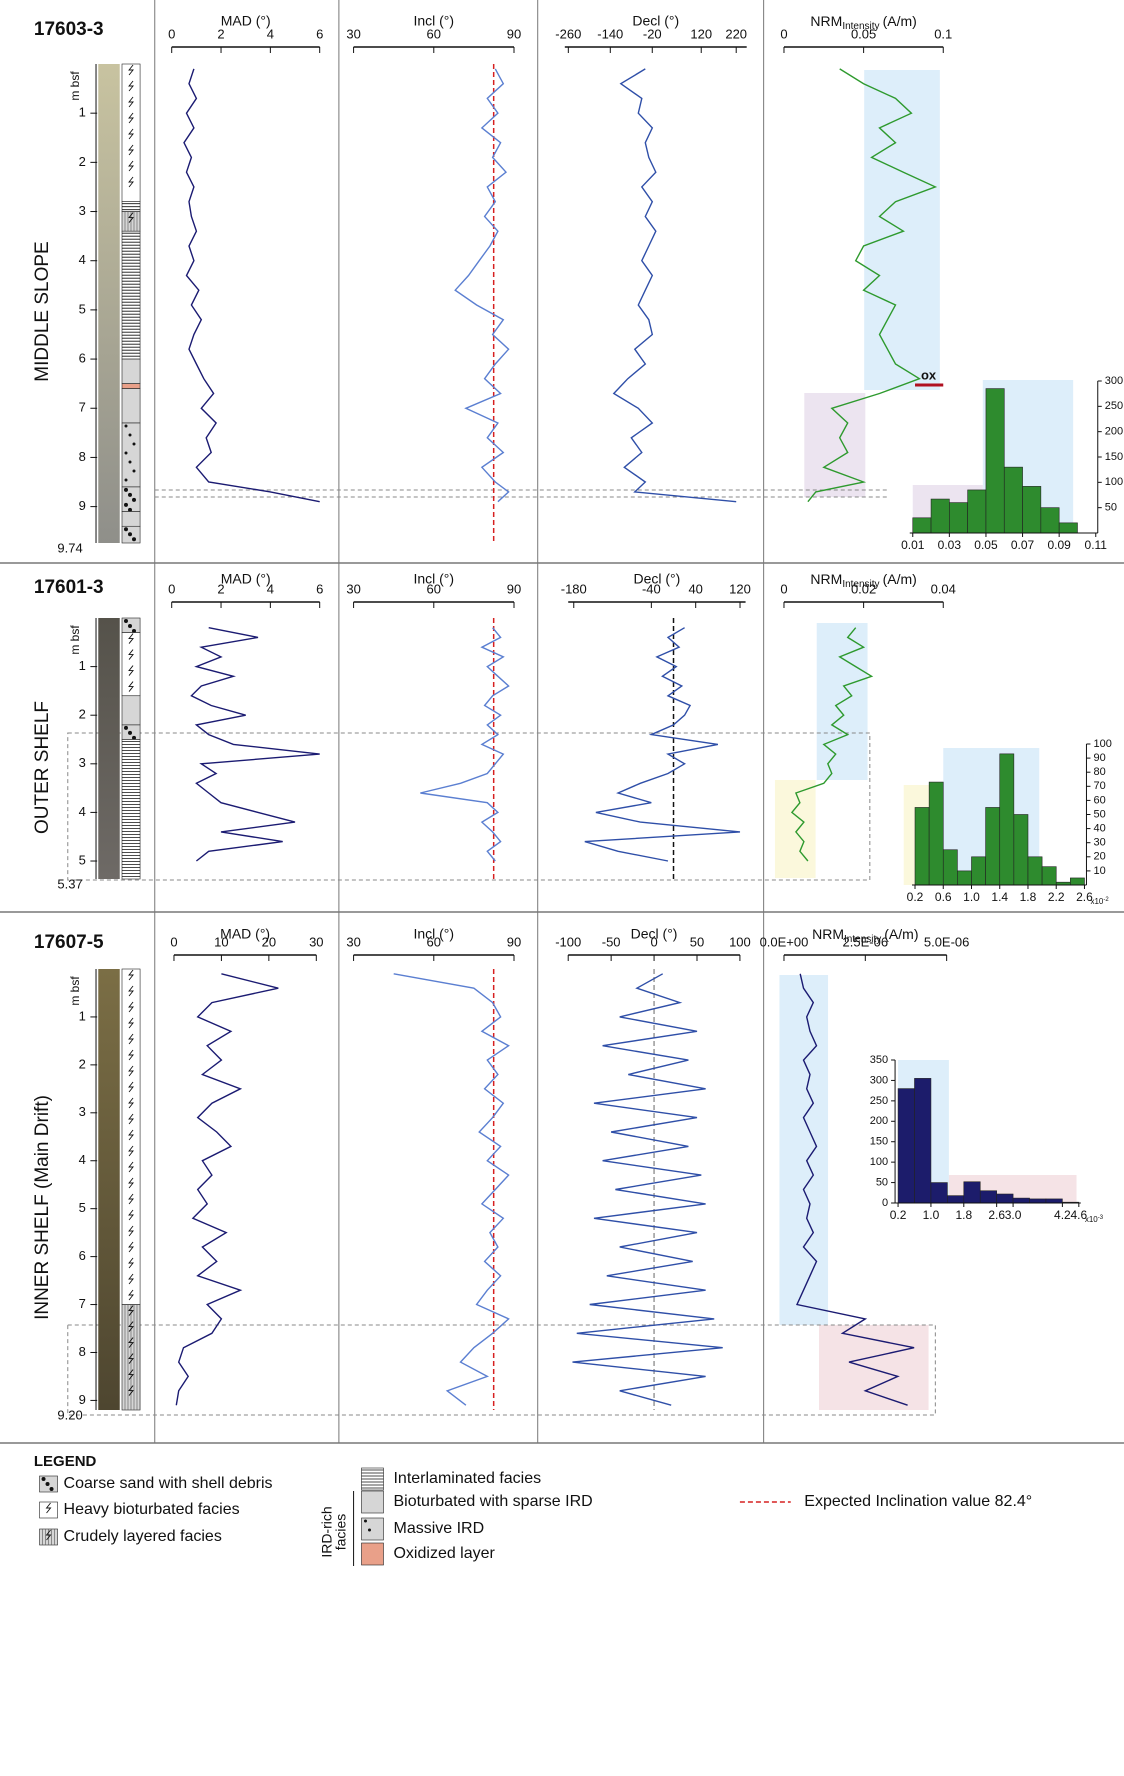 Image resolution: width=1124 pixels, height=1776 pixels. Describe the element at coordinates (929, 374) in the screenshot. I see `annotation: ox` at that location.